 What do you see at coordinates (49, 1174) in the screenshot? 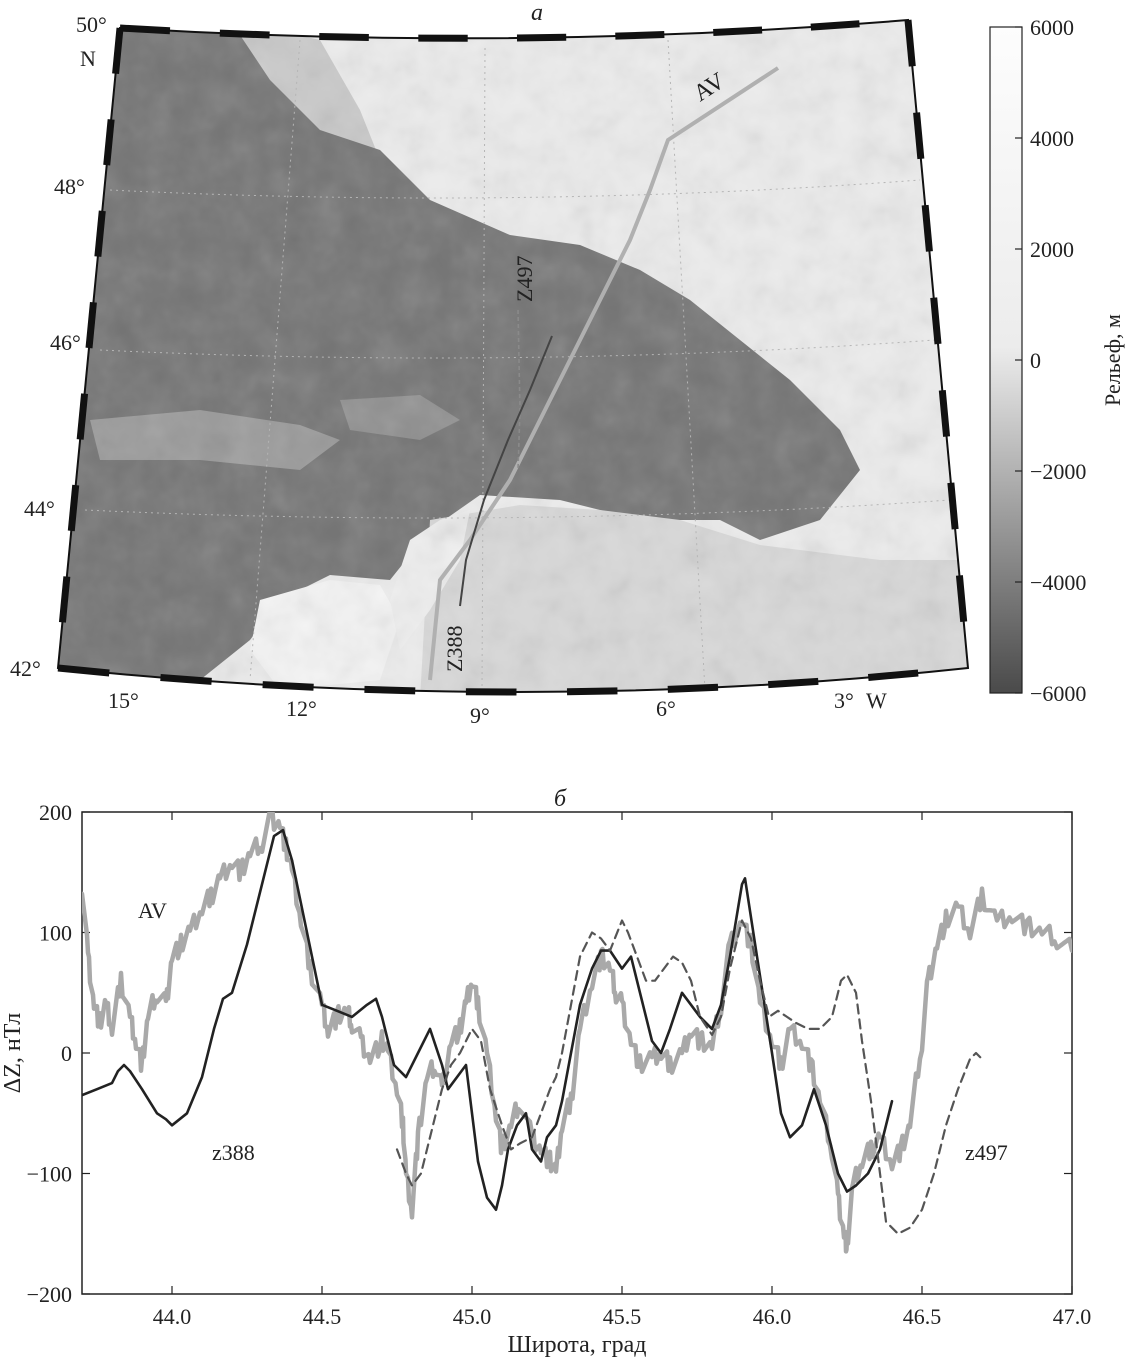
I see `y-tick-label: −100` at bounding box center [49, 1174].